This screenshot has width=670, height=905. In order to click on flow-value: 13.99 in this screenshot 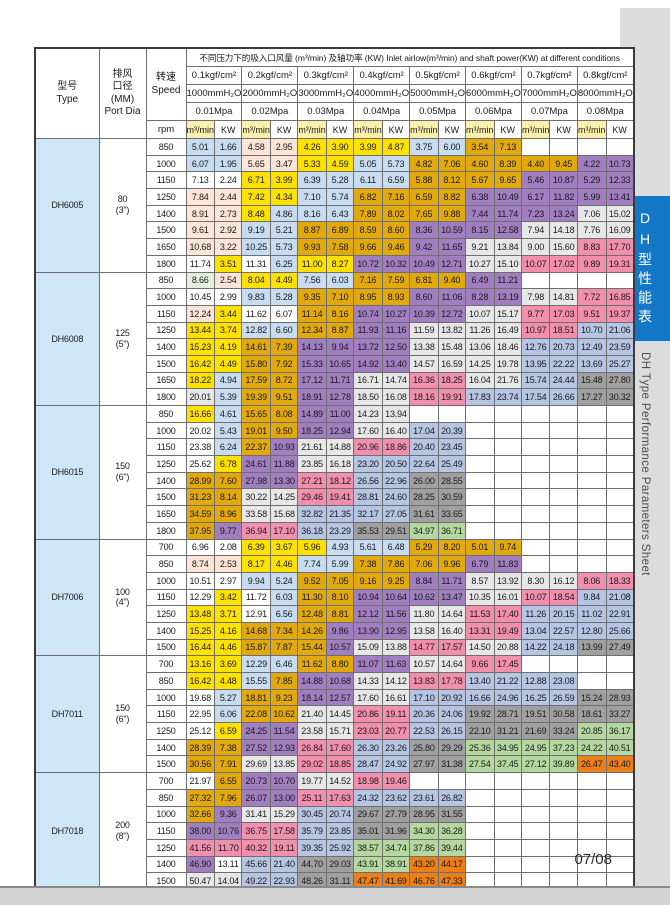, I will do `click(591, 647)`.